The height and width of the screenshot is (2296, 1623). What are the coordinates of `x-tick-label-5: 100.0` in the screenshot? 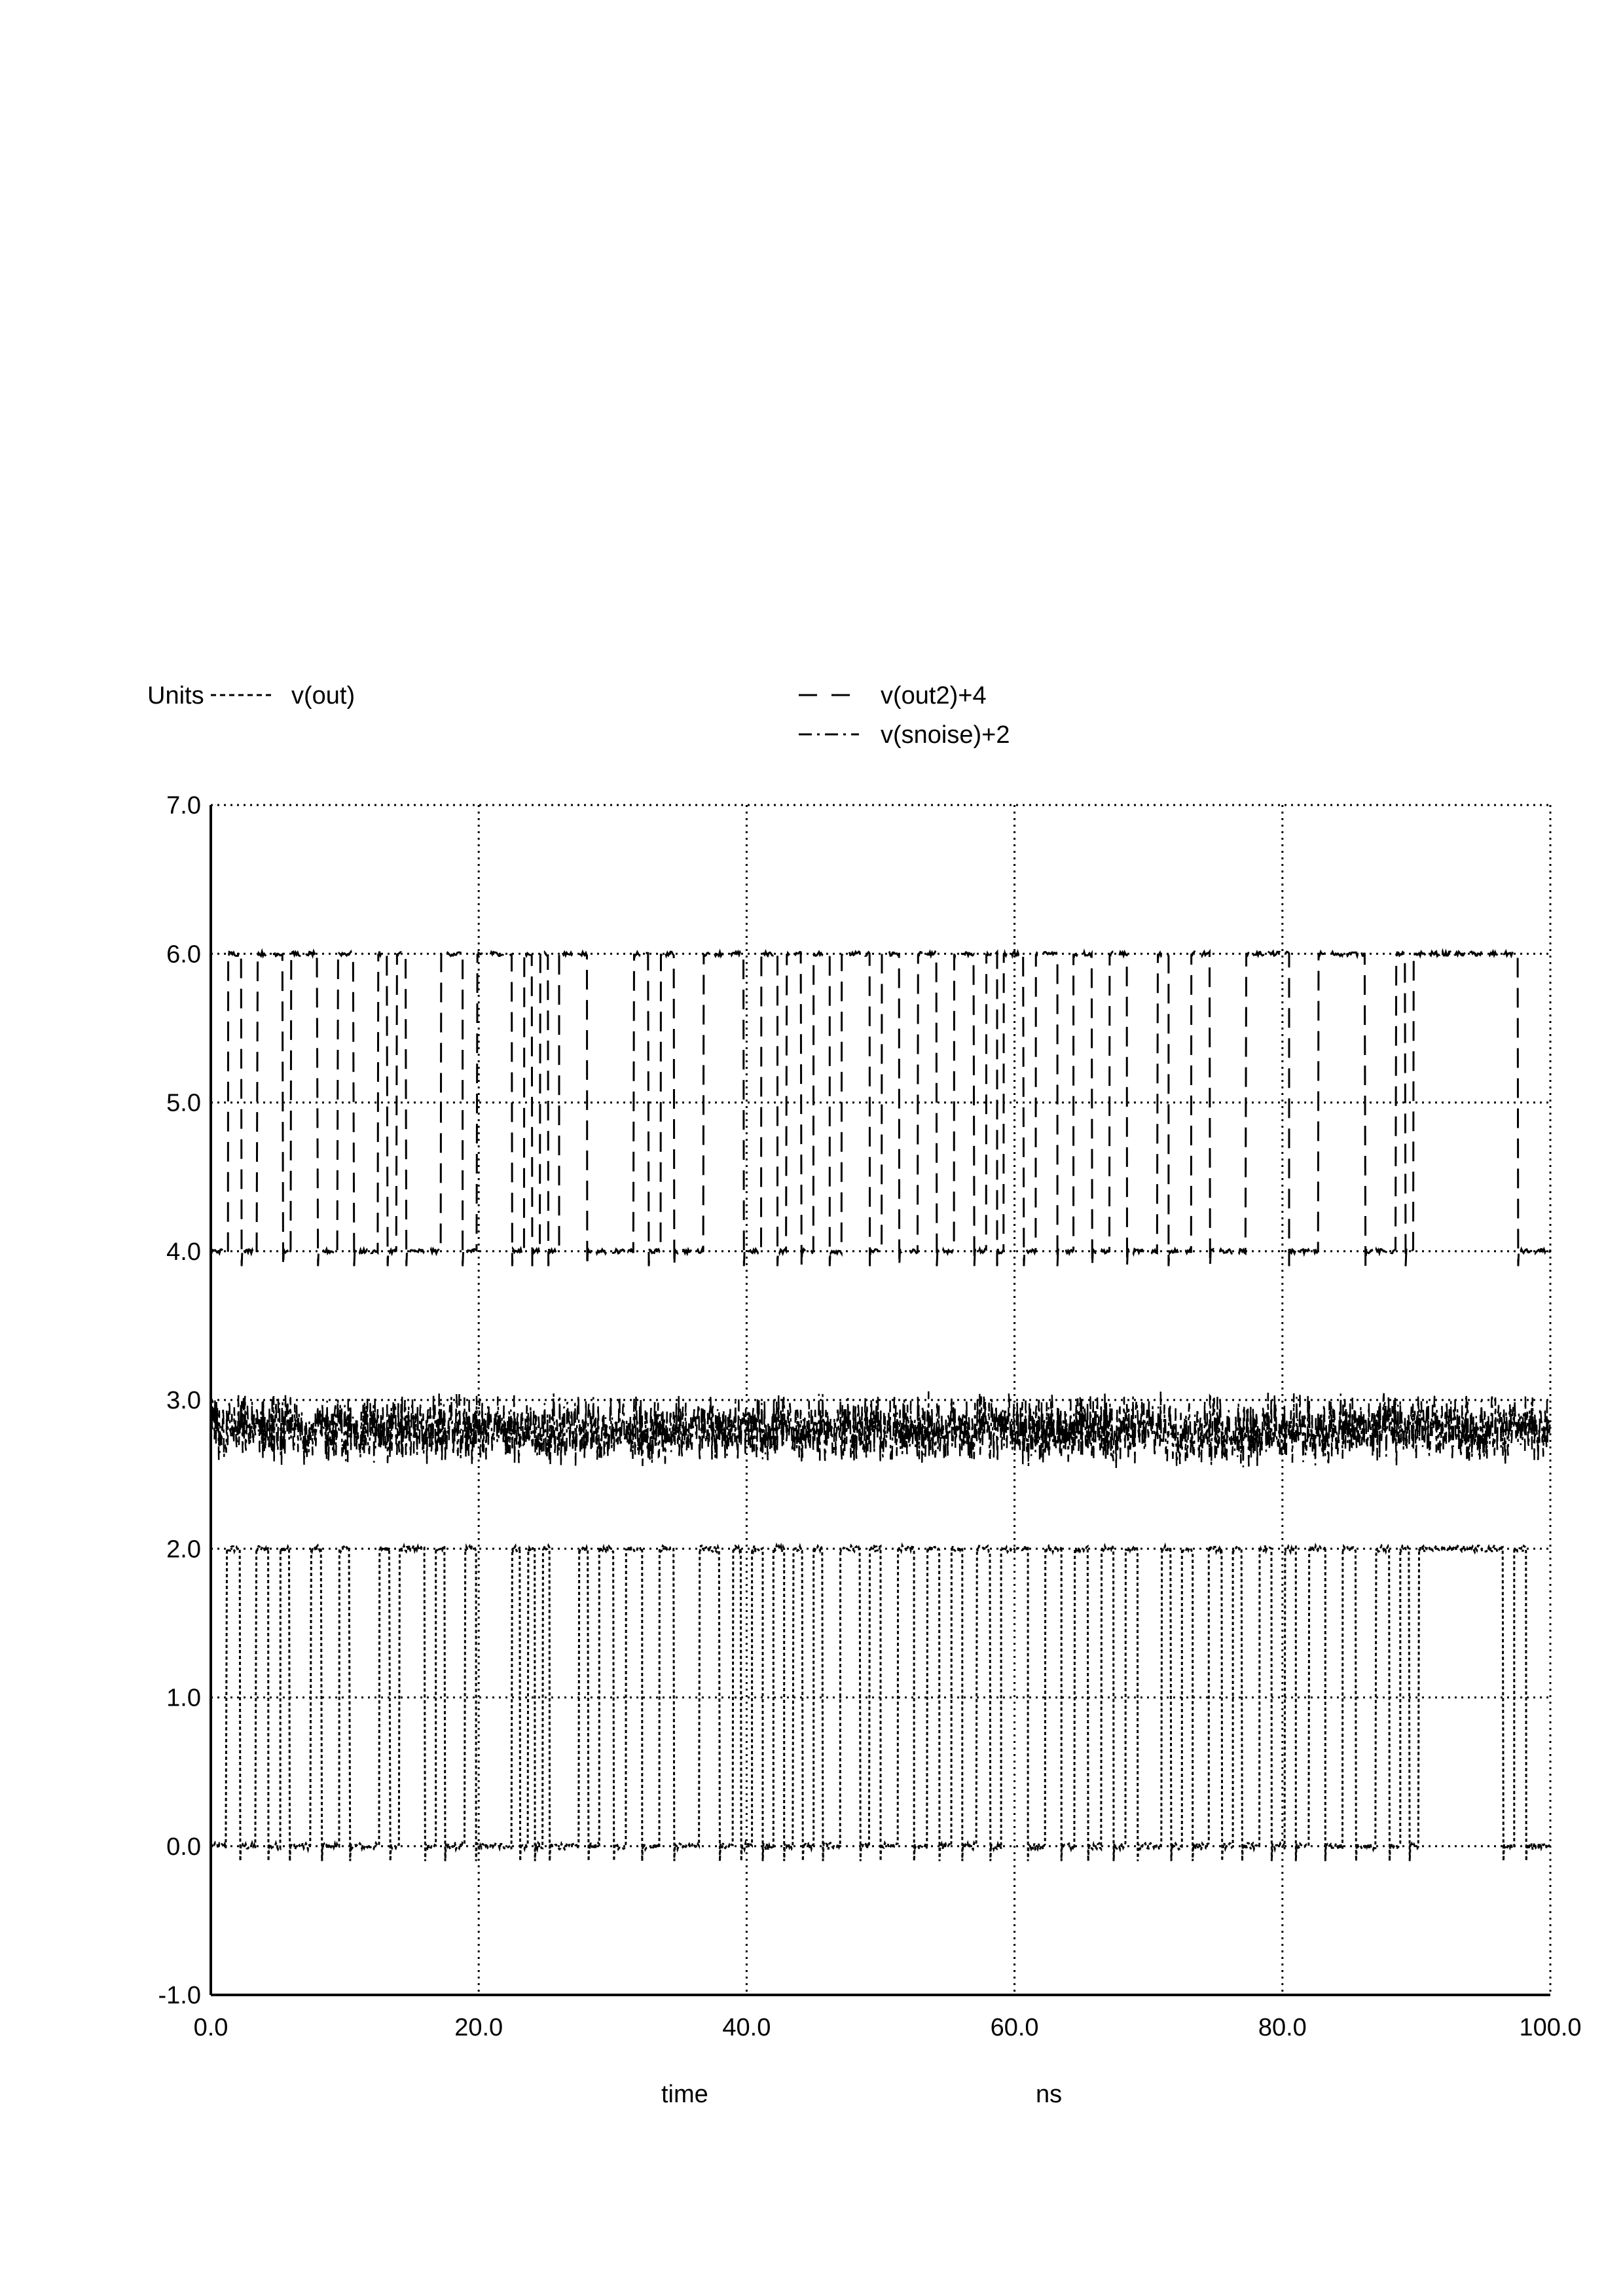 It's located at (1550, 2027).